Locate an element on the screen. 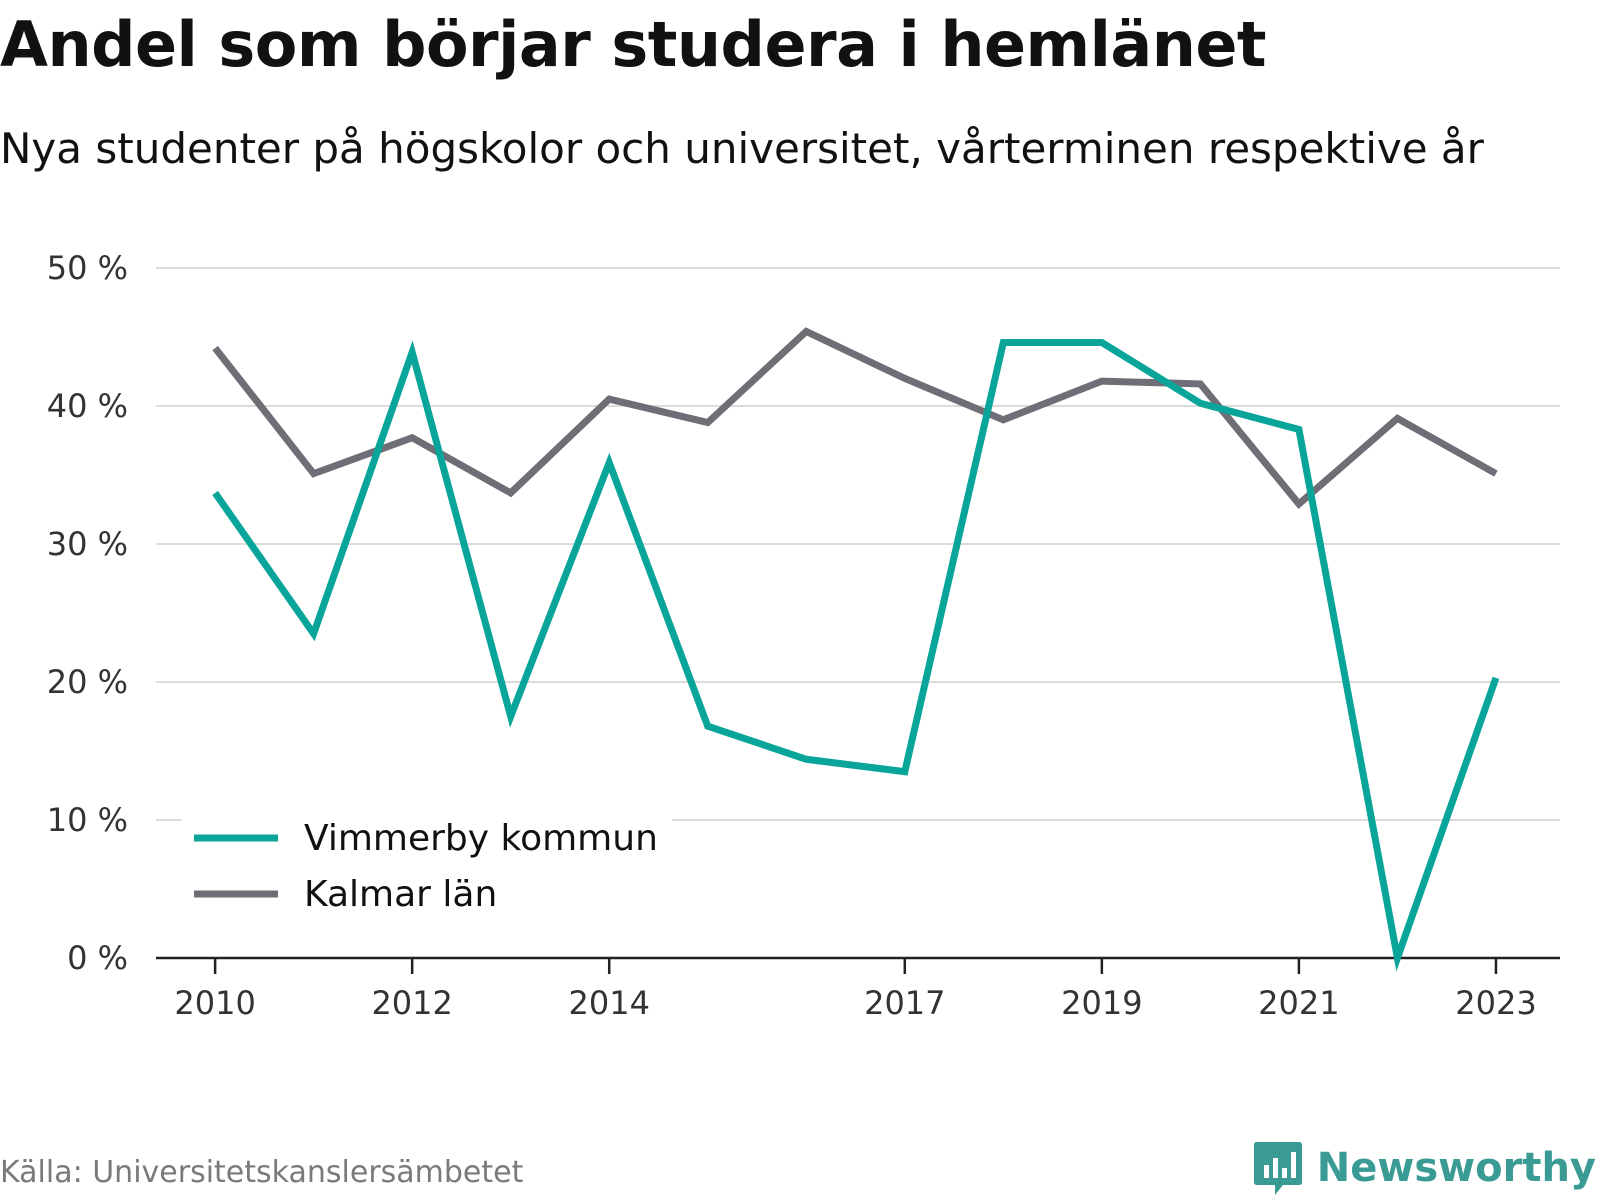  legend-label-vimmerby: Vimmerby kommun is located at coordinates (481, 838).